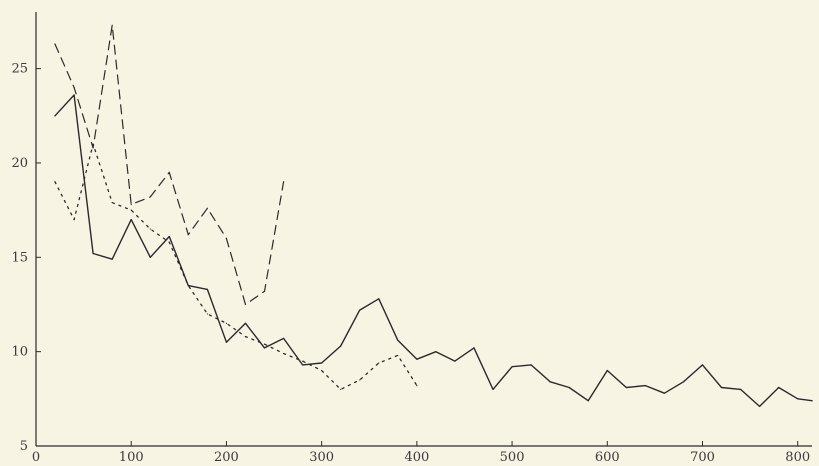 Image resolution: width=819 pixels, height=466 pixels. What do you see at coordinates (24, 446) in the screenshot?
I see `y-tick-label: 5` at bounding box center [24, 446].